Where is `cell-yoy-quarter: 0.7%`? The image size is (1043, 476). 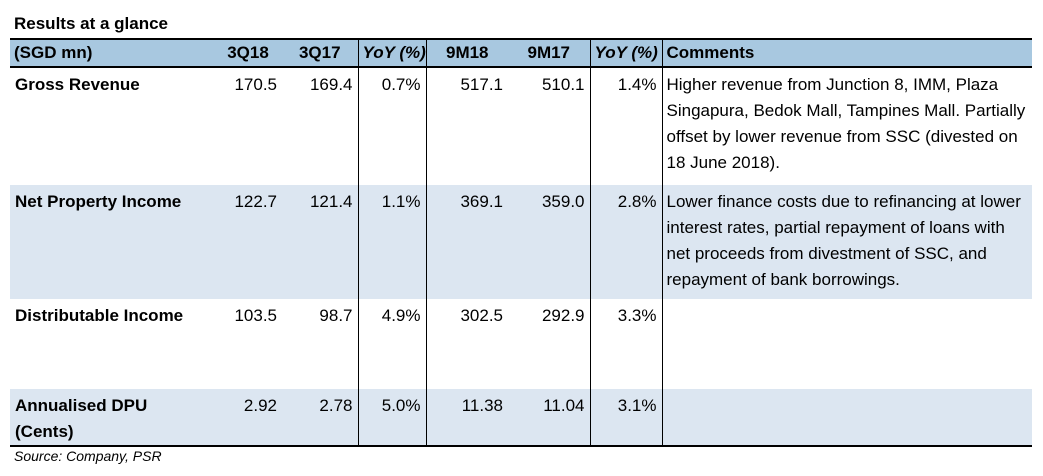 cell-yoy-quarter: 0.7% is located at coordinates (391, 126).